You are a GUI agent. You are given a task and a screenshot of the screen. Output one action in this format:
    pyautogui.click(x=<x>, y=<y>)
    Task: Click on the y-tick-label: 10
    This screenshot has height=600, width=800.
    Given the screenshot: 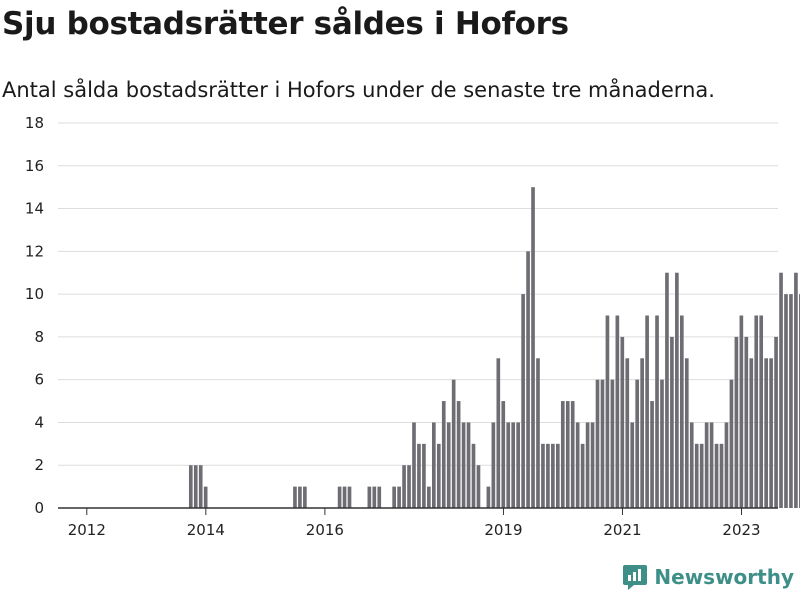 What is the action you would take?
    pyautogui.click(x=34, y=294)
    